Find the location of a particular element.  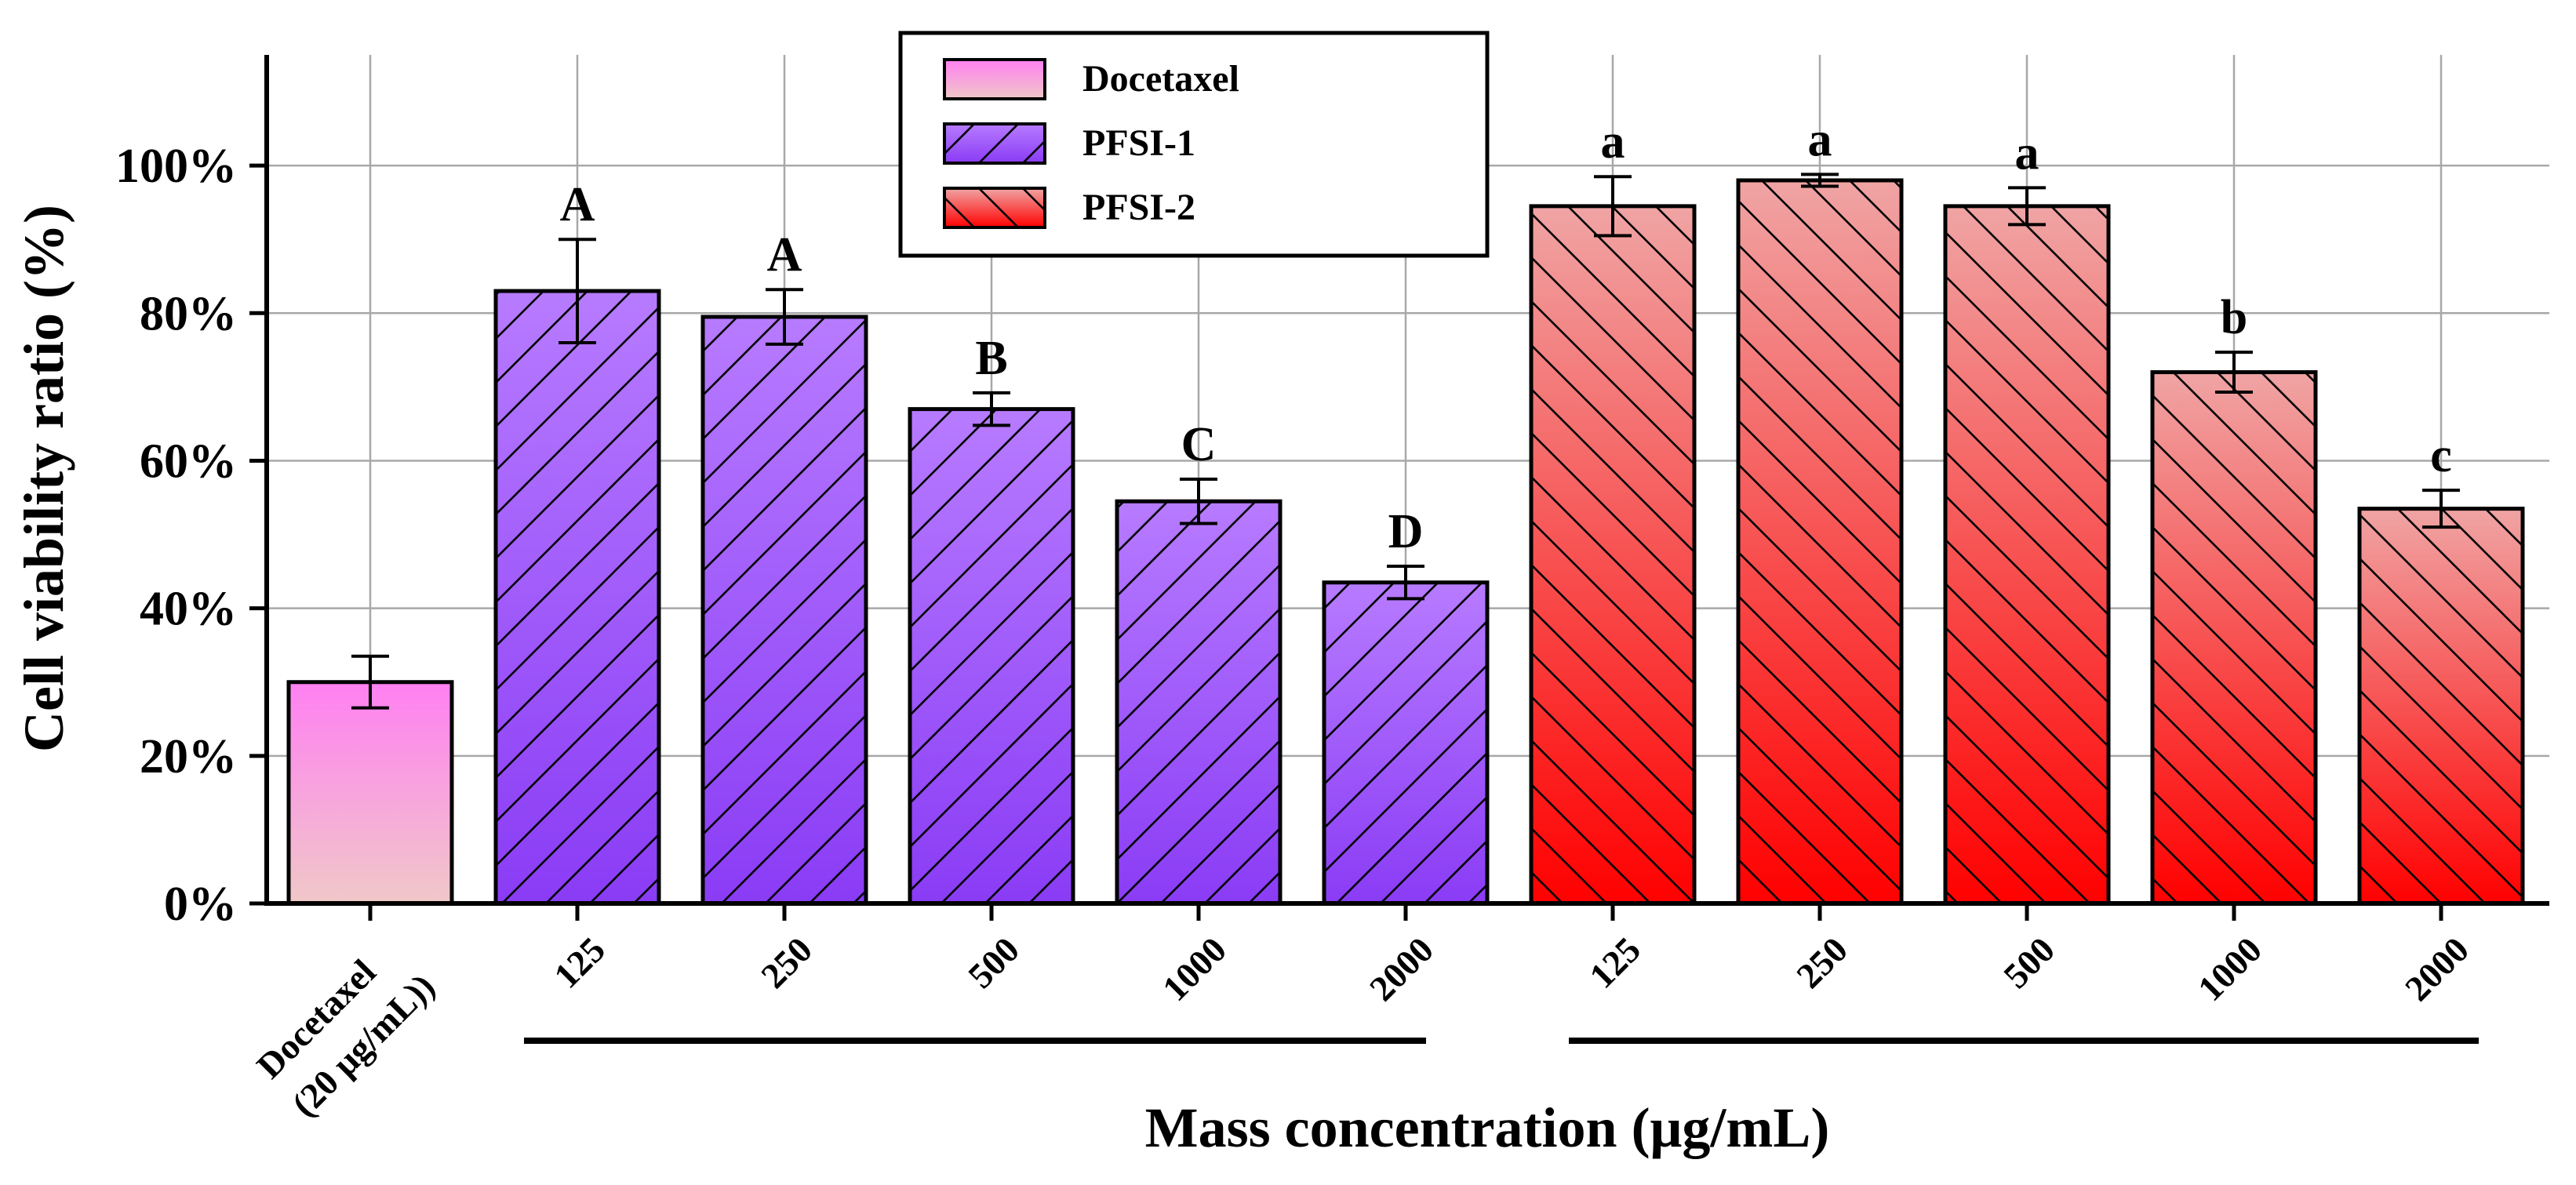

legend-item-pfsi-1: PFSI-1 is located at coordinates (1069, 143).